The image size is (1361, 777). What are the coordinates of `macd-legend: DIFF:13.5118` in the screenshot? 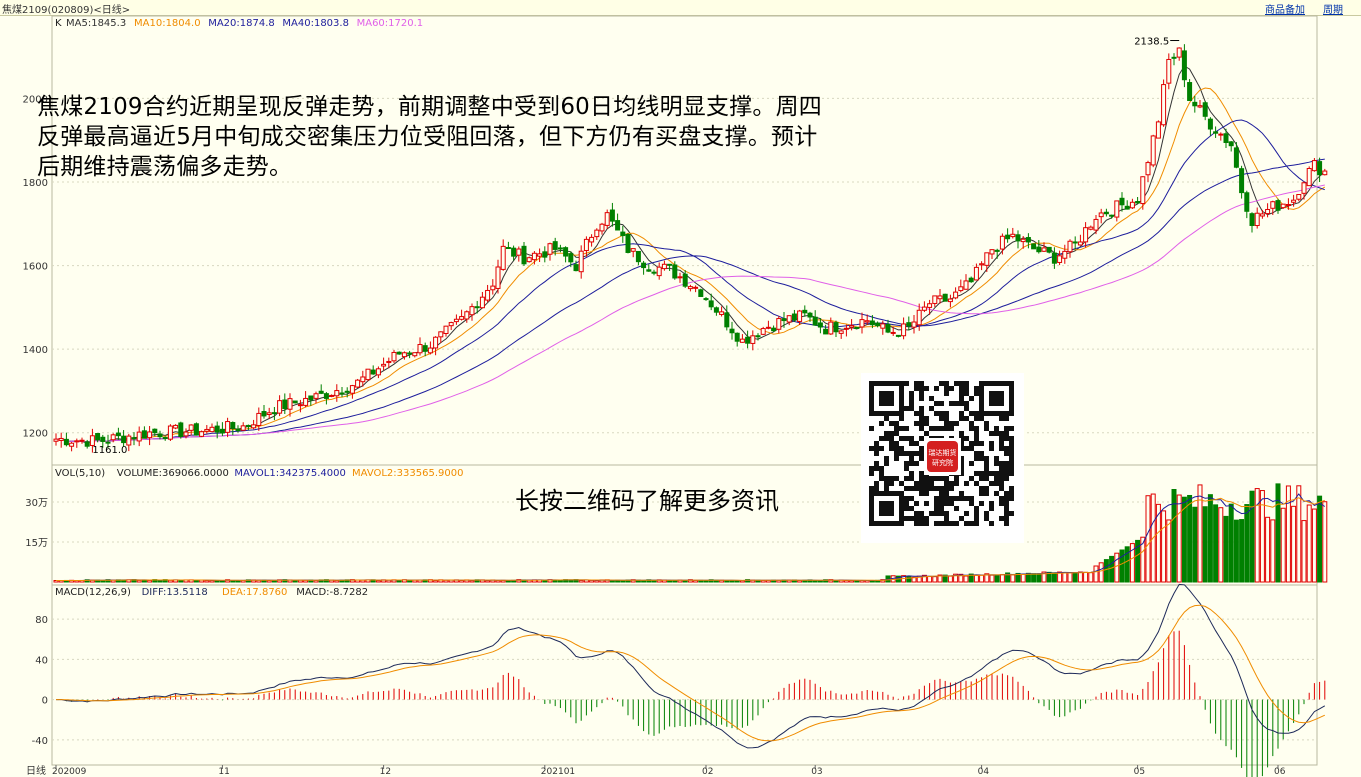 It's located at (175, 592).